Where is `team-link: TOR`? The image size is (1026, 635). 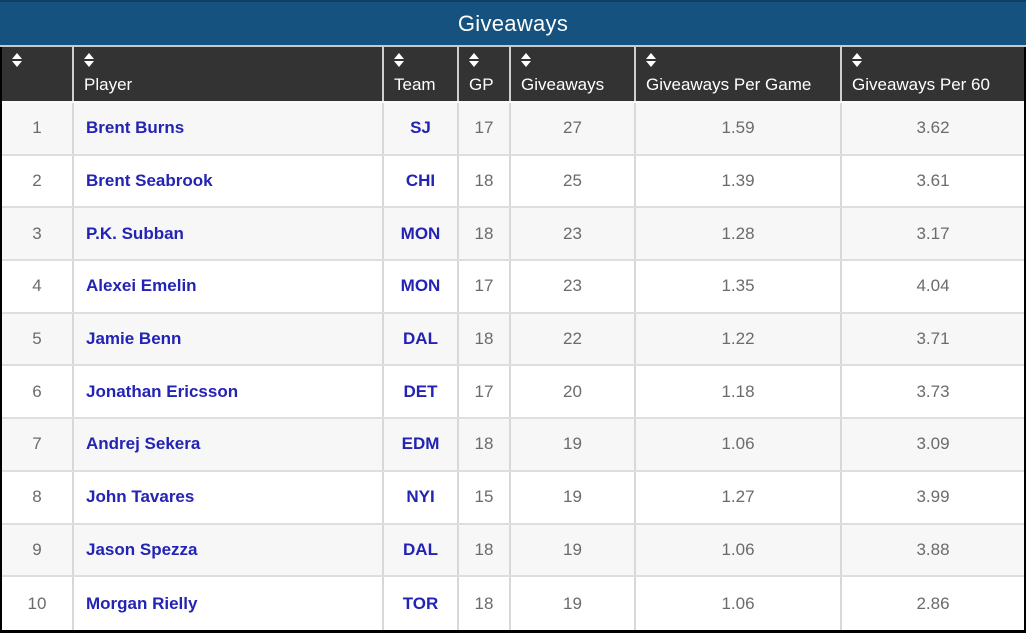 team-link: TOR is located at coordinates (419, 603).